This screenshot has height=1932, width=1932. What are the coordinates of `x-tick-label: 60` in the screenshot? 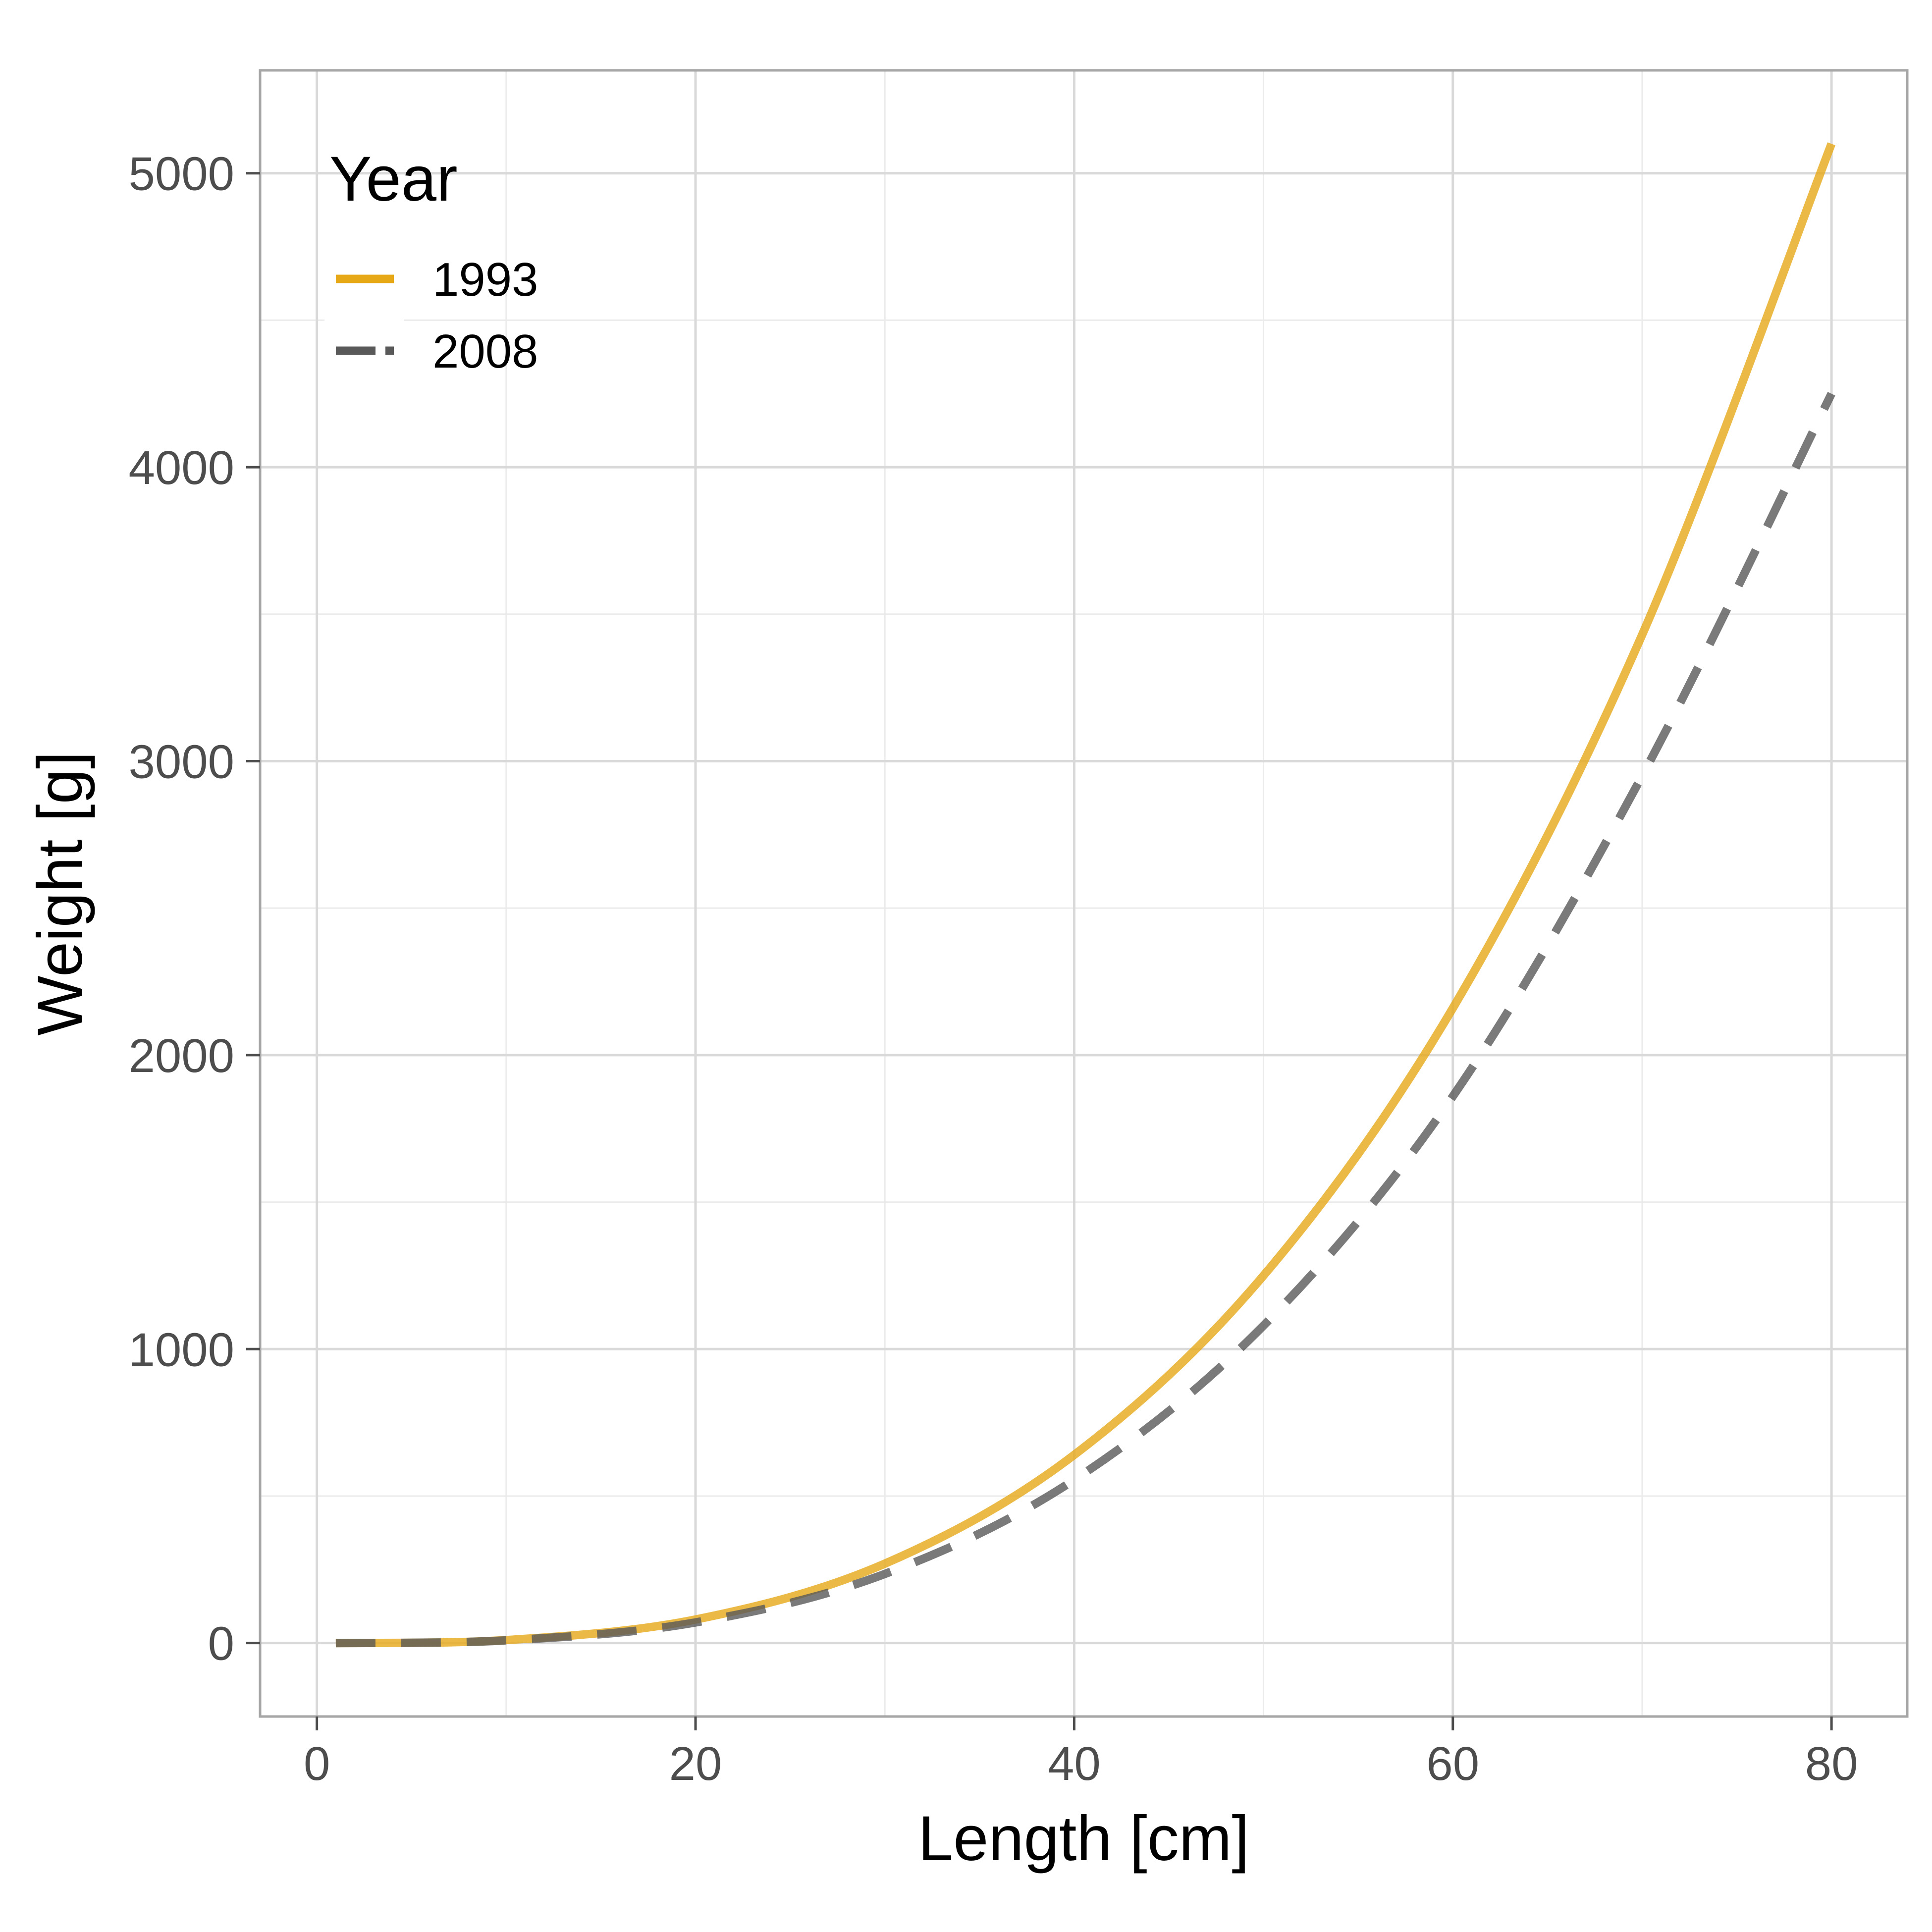 It's located at (1452, 1764).